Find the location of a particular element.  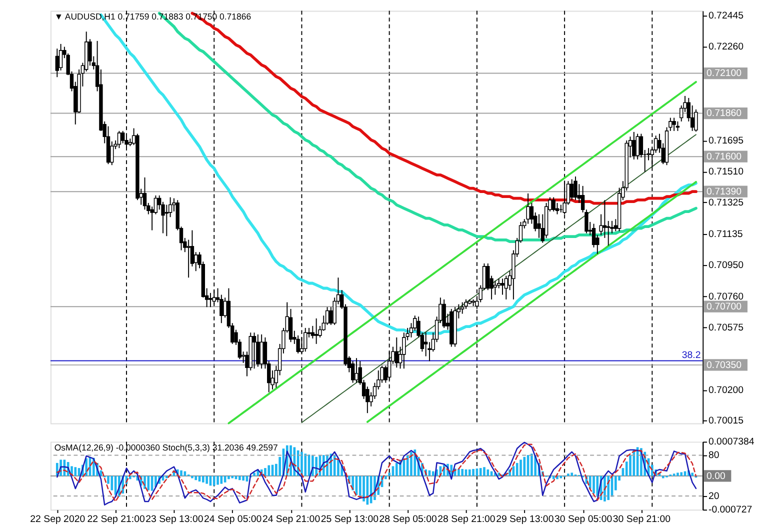

x-tick-label: 24 Sep 05:00 is located at coordinates (233, 519).